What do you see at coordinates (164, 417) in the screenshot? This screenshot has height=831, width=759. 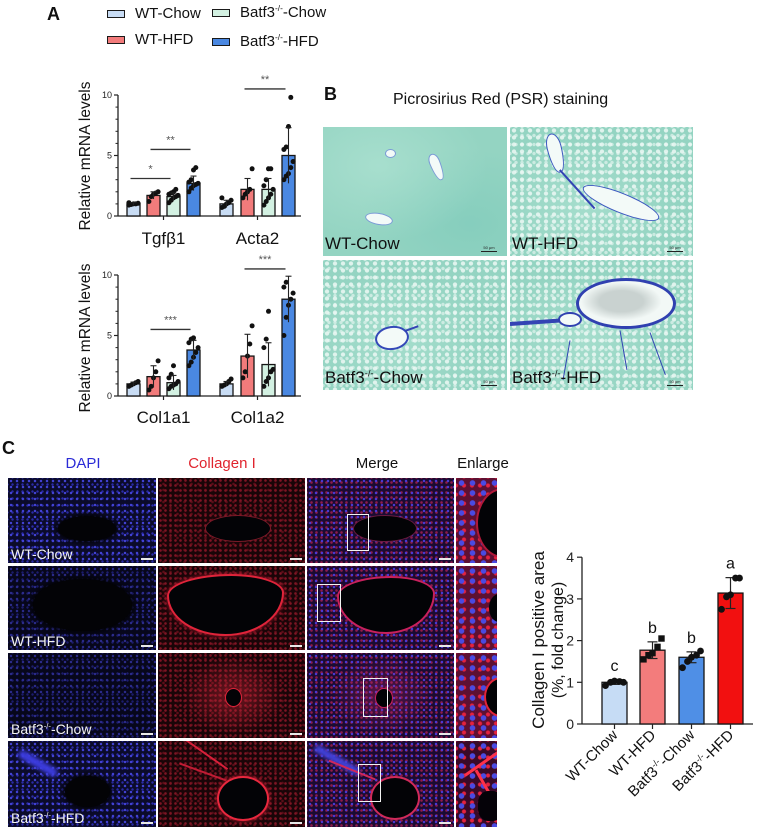 I see `category-label: Col1a1` at bounding box center [164, 417].